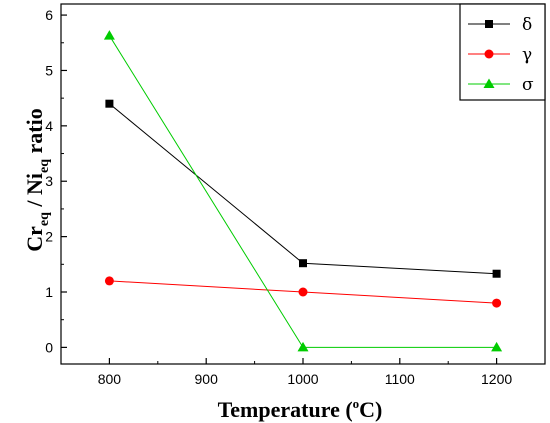  I want to click on y-axis-title-b-sub: eq, so click(44, 166).